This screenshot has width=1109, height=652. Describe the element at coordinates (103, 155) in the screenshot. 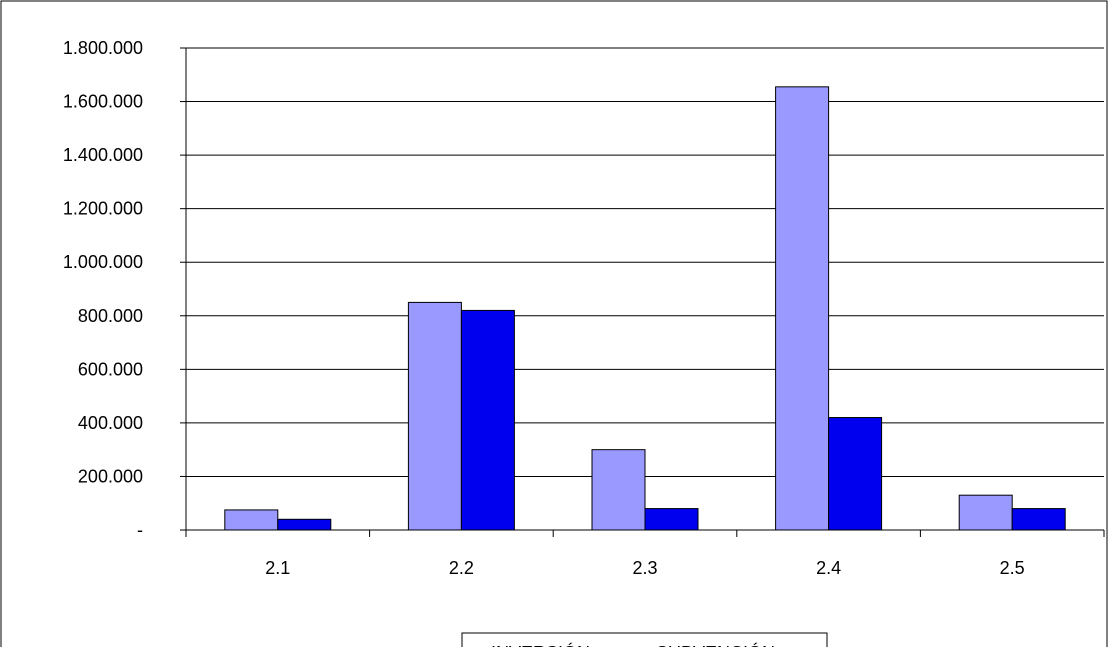

I see `y-tick-label: 1.400.000` at that location.